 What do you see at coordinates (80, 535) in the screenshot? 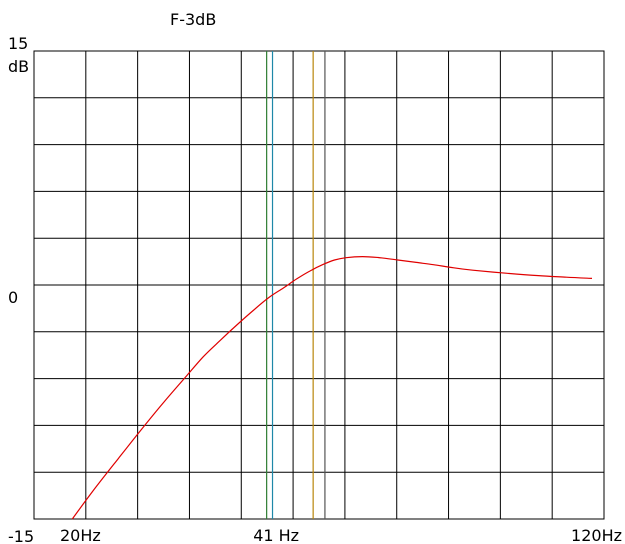
I see `x-tick-label: 20Hz` at bounding box center [80, 535].